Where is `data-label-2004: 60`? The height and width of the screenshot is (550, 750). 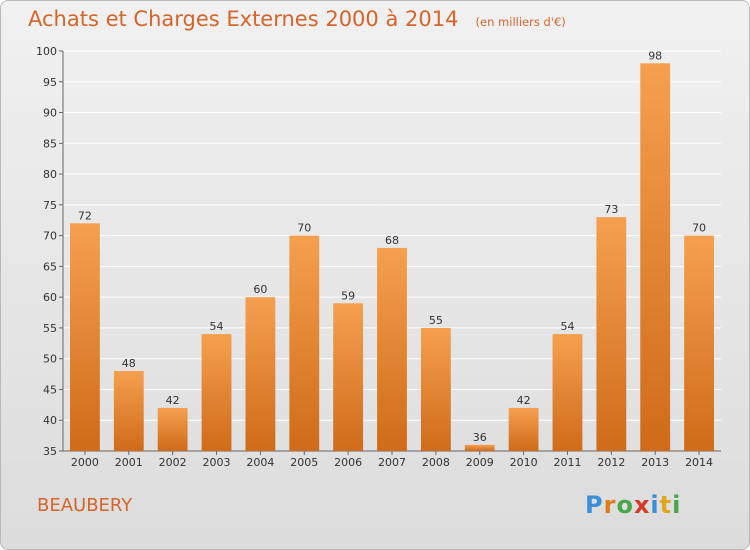
data-label-2004: 60 is located at coordinates (260, 289).